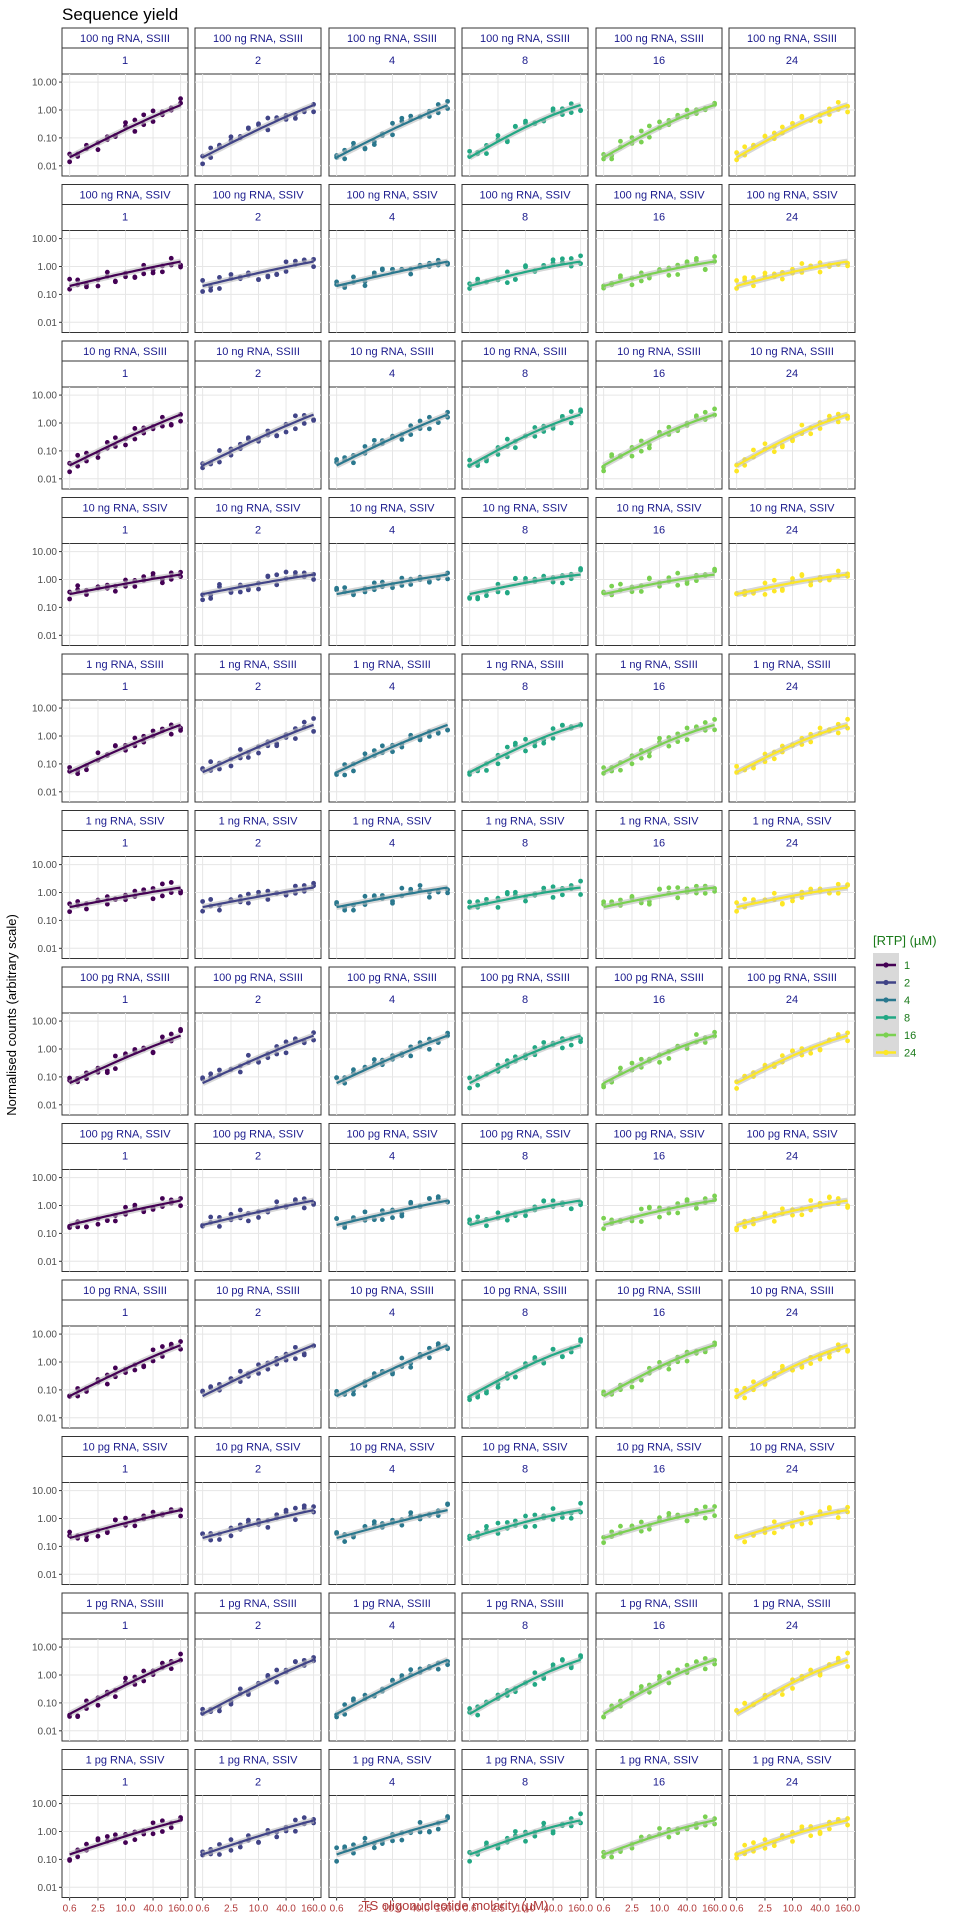 The width and height of the screenshot is (960, 1920). I want to click on x-axis-title: TS oligonucleotide molarity (µM), so click(455, 1905).